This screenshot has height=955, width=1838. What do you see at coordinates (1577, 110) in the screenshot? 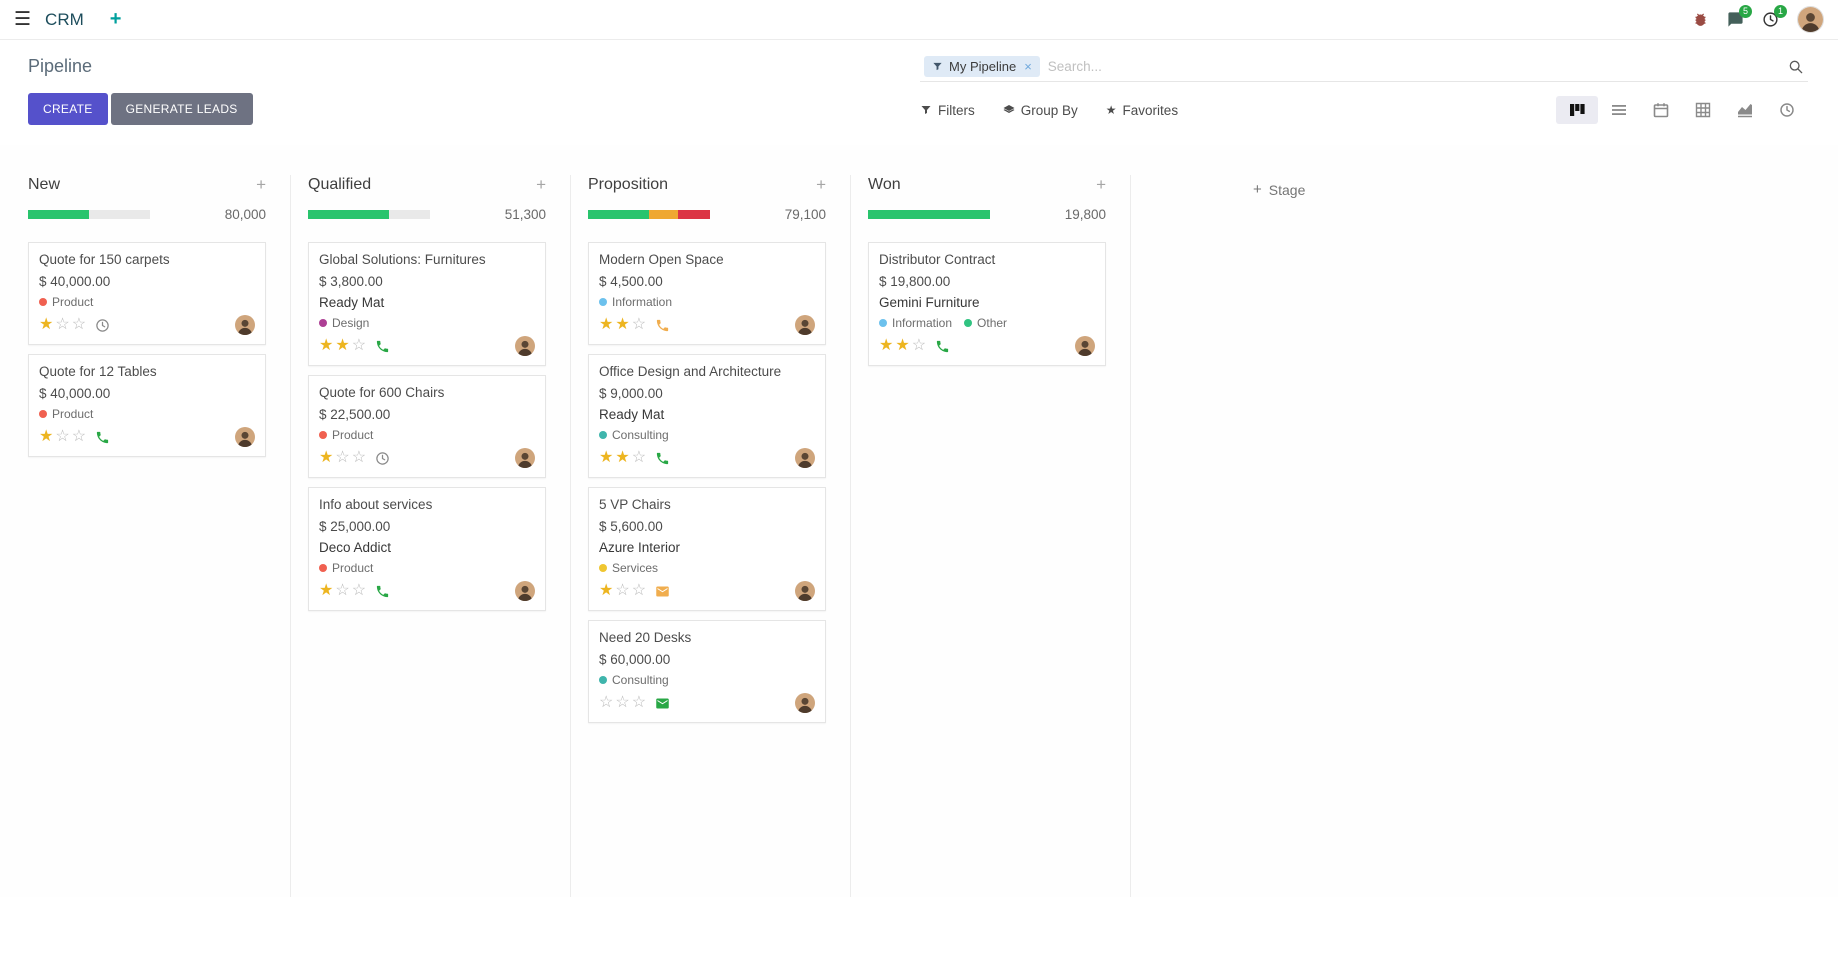
I see `kanban-view-button` at bounding box center [1577, 110].